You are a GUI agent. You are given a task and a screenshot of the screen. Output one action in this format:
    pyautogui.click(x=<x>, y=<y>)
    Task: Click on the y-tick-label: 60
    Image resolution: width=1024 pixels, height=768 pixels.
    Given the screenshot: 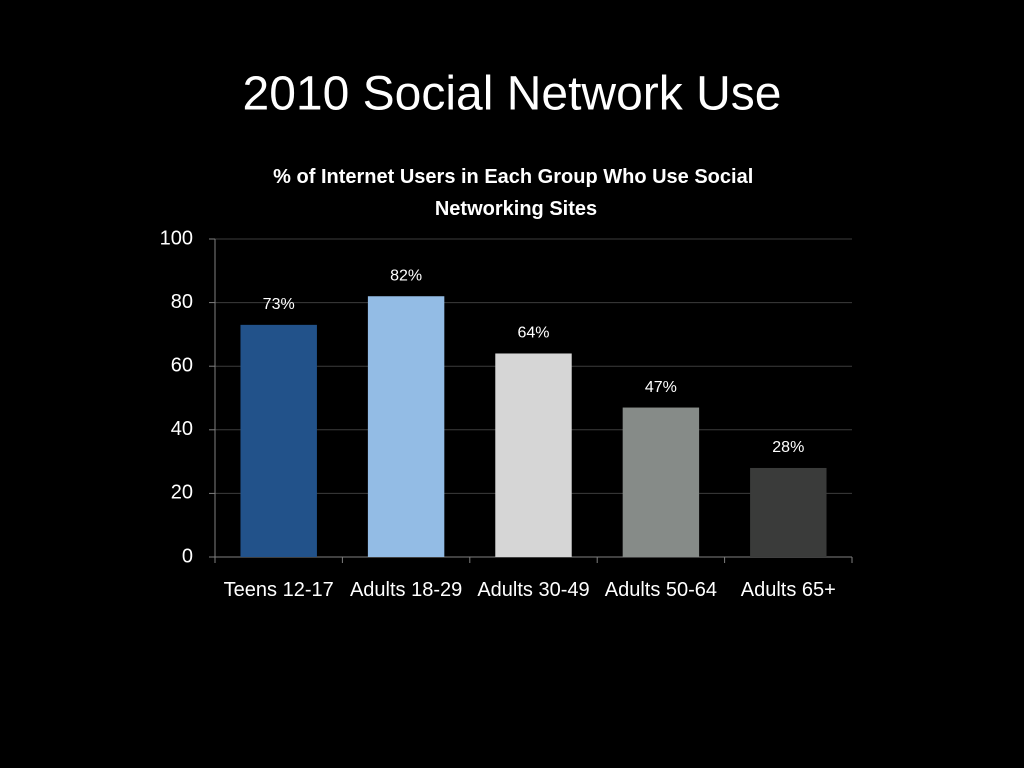 What is the action you would take?
    pyautogui.click(x=182, y=365)
    